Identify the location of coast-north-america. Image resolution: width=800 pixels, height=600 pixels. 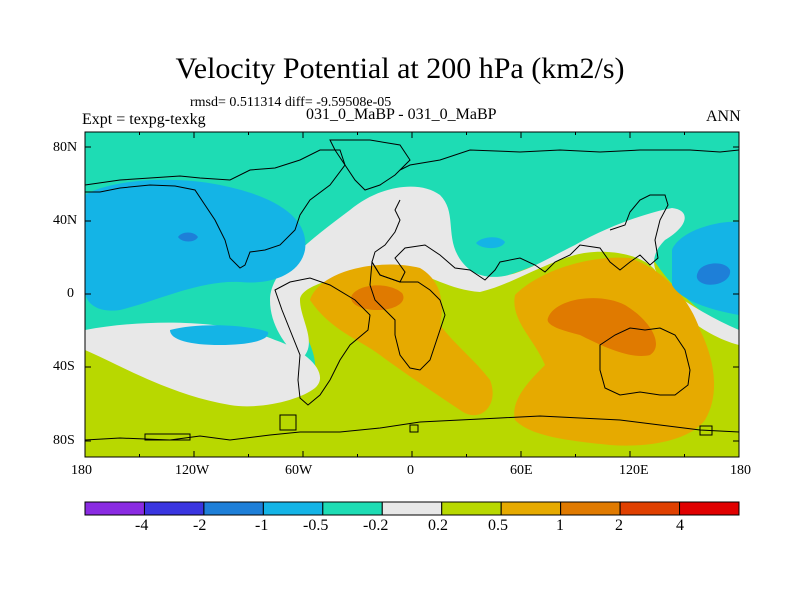
(215, 209).